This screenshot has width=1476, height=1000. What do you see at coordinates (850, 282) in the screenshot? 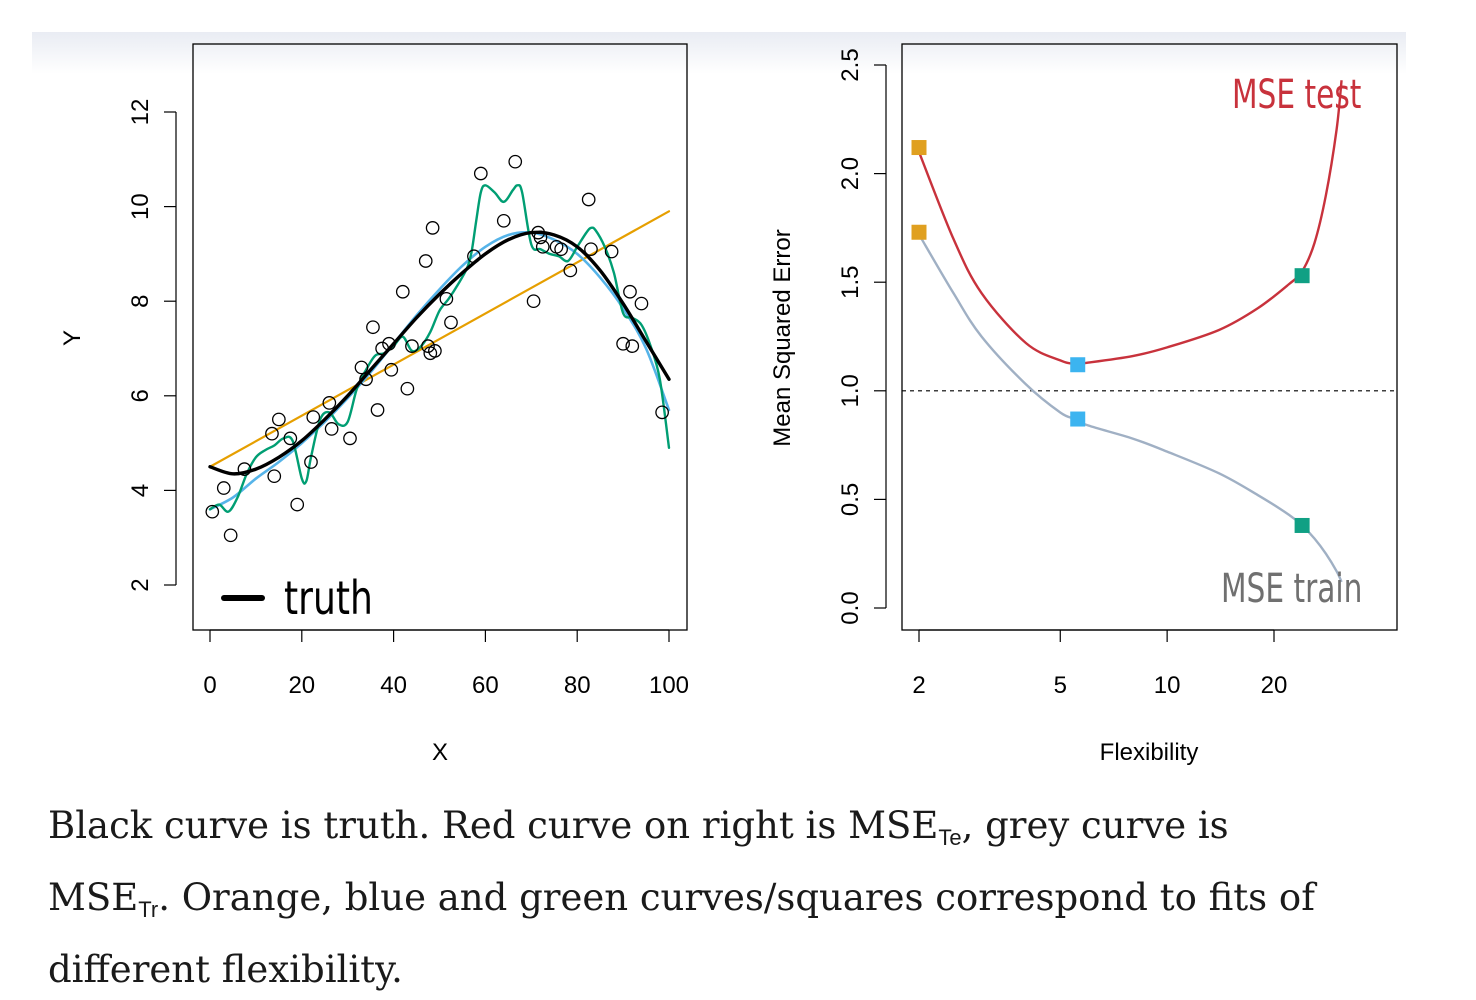
I see `y-tick-label: 1.5` at bounding box center [850, 282].